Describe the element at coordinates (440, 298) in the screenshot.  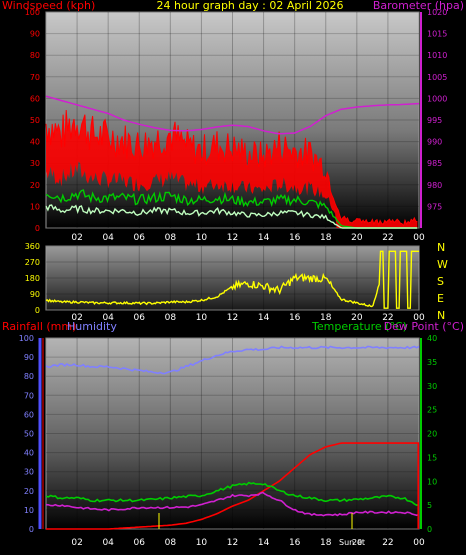
I see `compass-letter: E` at that location.